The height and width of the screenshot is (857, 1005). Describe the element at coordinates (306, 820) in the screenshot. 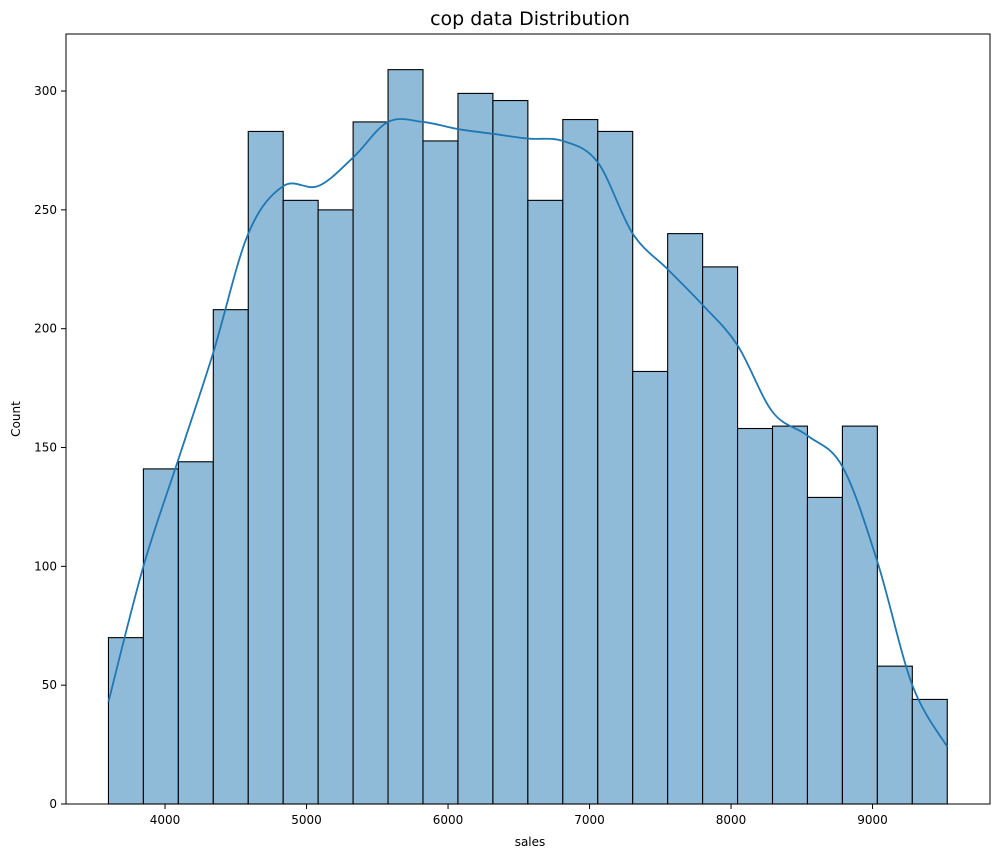

I see `x-tick-label: 5000` at that location.